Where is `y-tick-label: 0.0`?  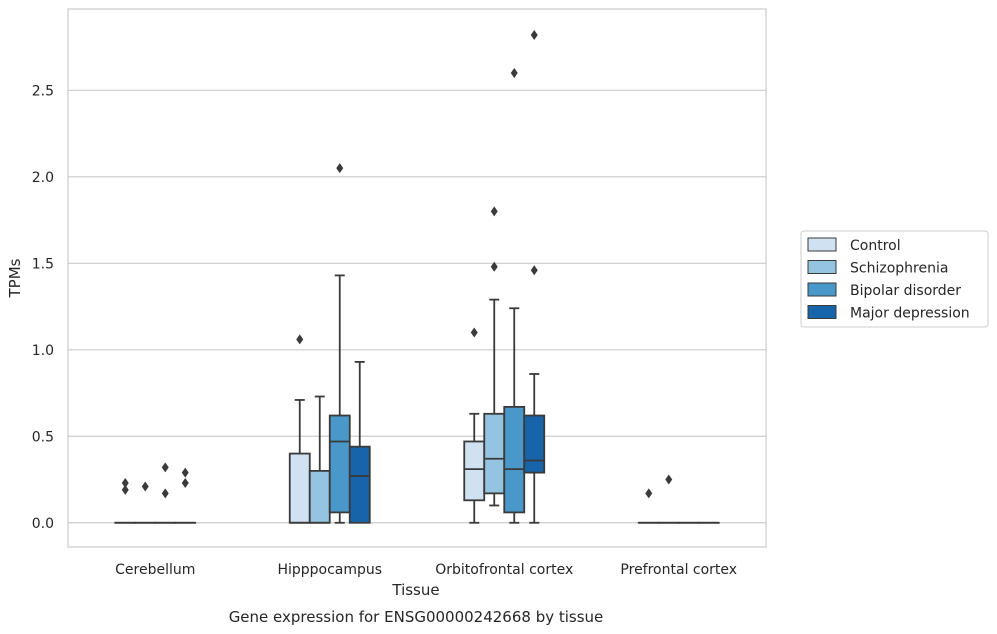
y-tick-label: 0.0 is located at coordinates (43, 524).